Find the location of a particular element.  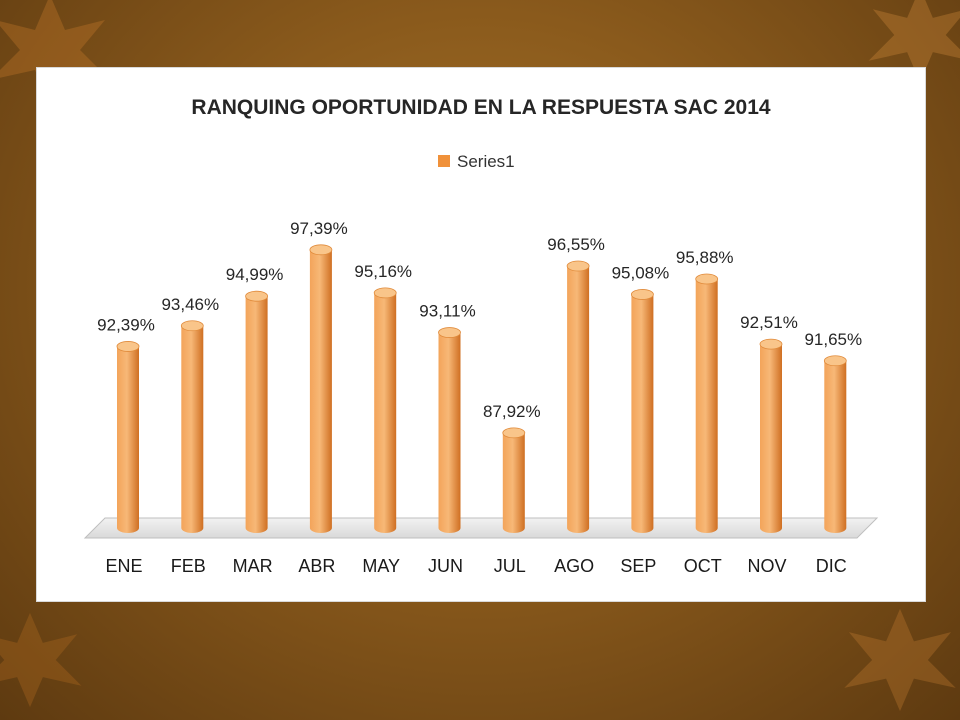

data-label: 92,39% is located at coordinates (126, 324).